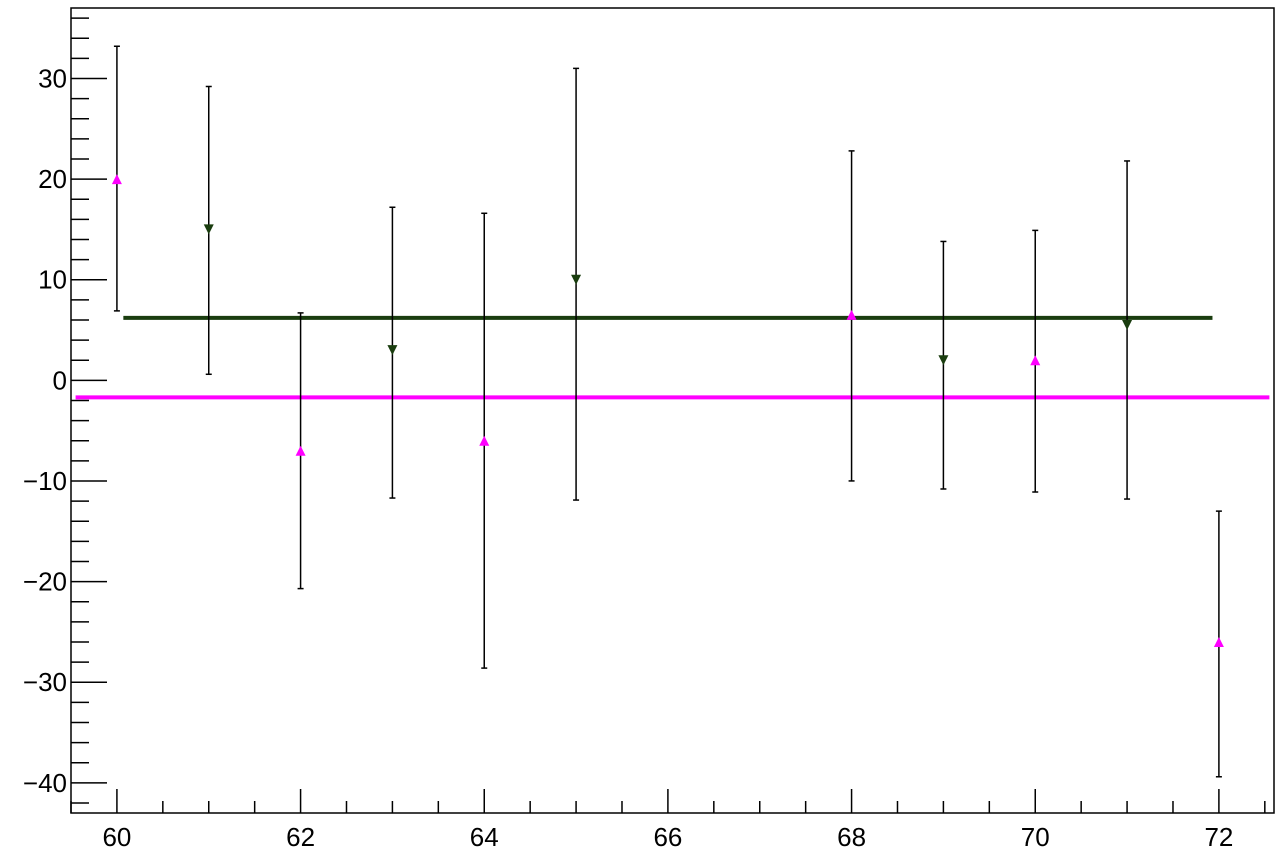 This screenshot has height=852, width=1278. What do you see at coordinates (60, 380) in the screenshot?
I see `y-tick-label: 0` at bounding box center [60, 380].